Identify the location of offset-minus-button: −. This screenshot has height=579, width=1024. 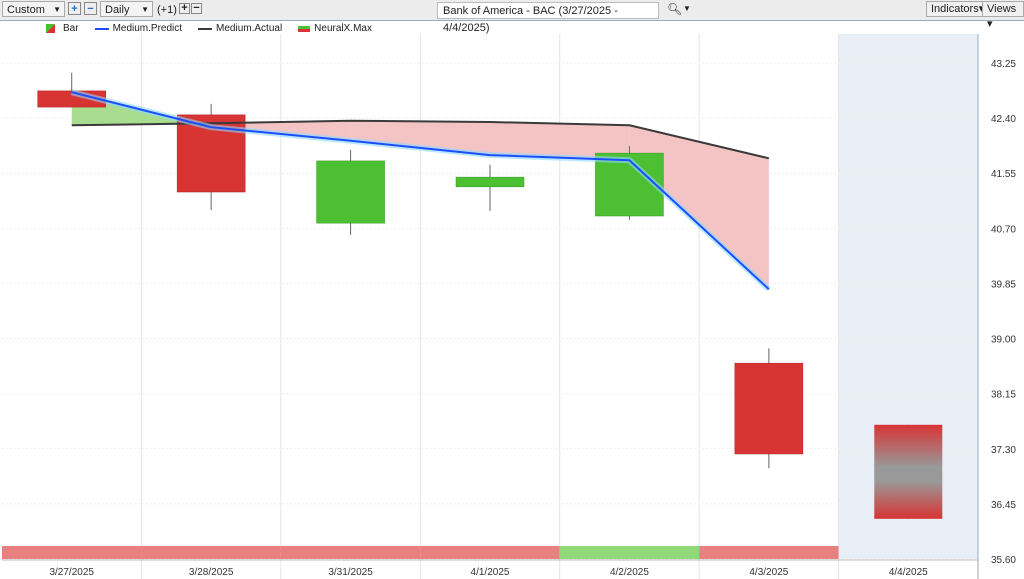
(196, 8).